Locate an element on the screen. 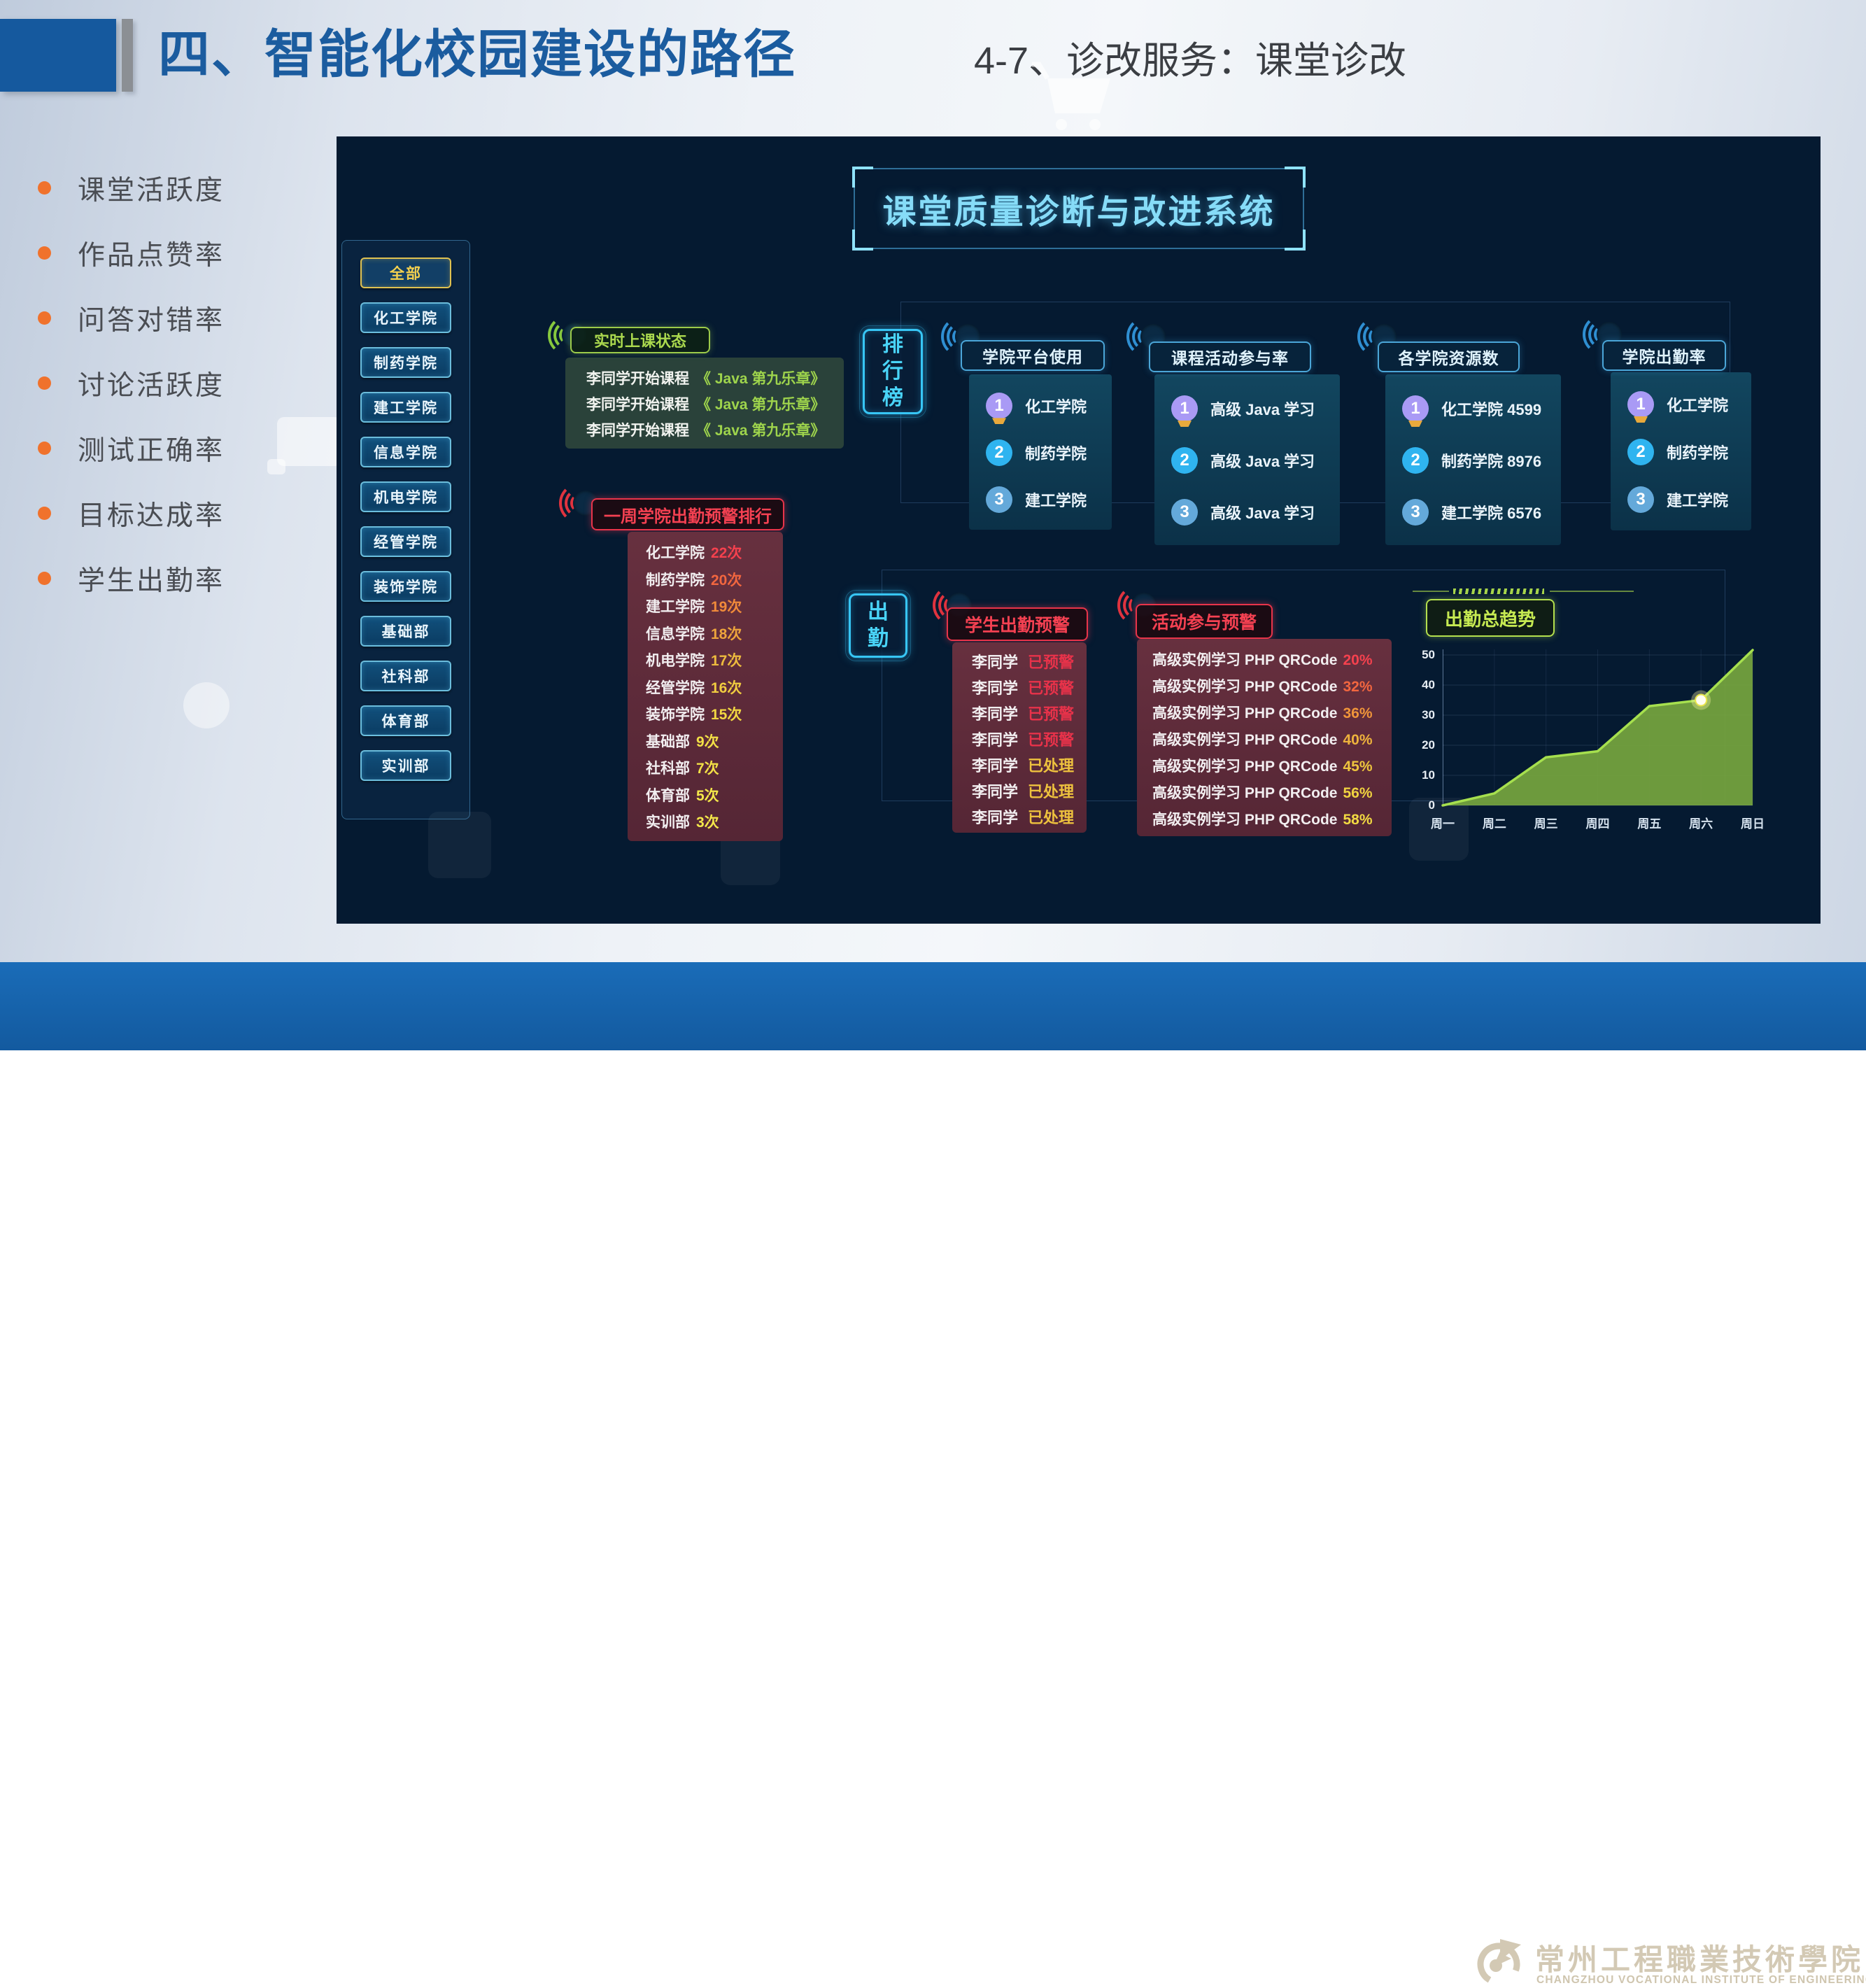 The width and height of the screenshot is (1866, 1988). sidebar-filter-button: 基础部 is located at coordinates (405, 631).